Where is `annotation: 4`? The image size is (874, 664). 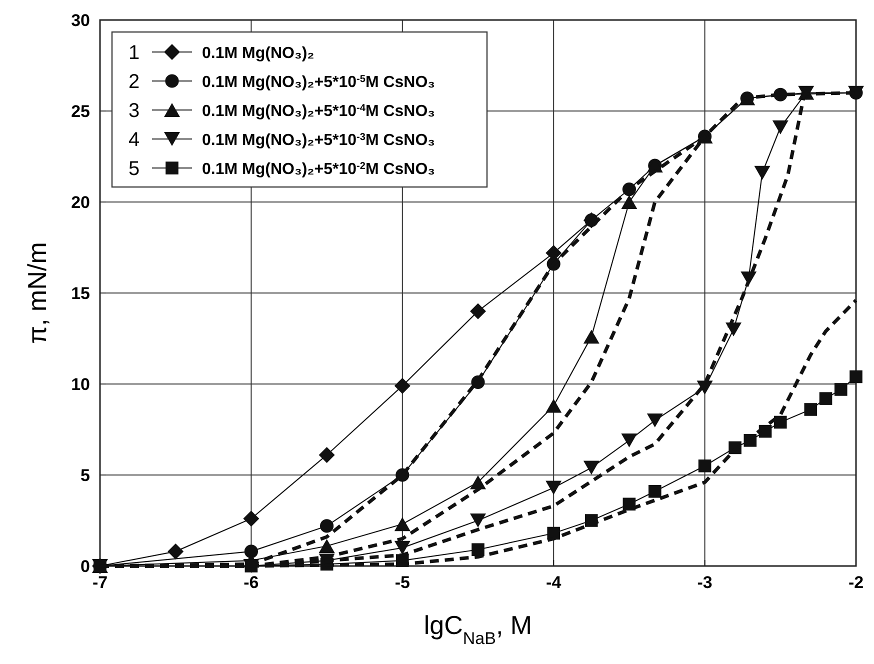
annotation: 4 is located at coordinates (134, 140).